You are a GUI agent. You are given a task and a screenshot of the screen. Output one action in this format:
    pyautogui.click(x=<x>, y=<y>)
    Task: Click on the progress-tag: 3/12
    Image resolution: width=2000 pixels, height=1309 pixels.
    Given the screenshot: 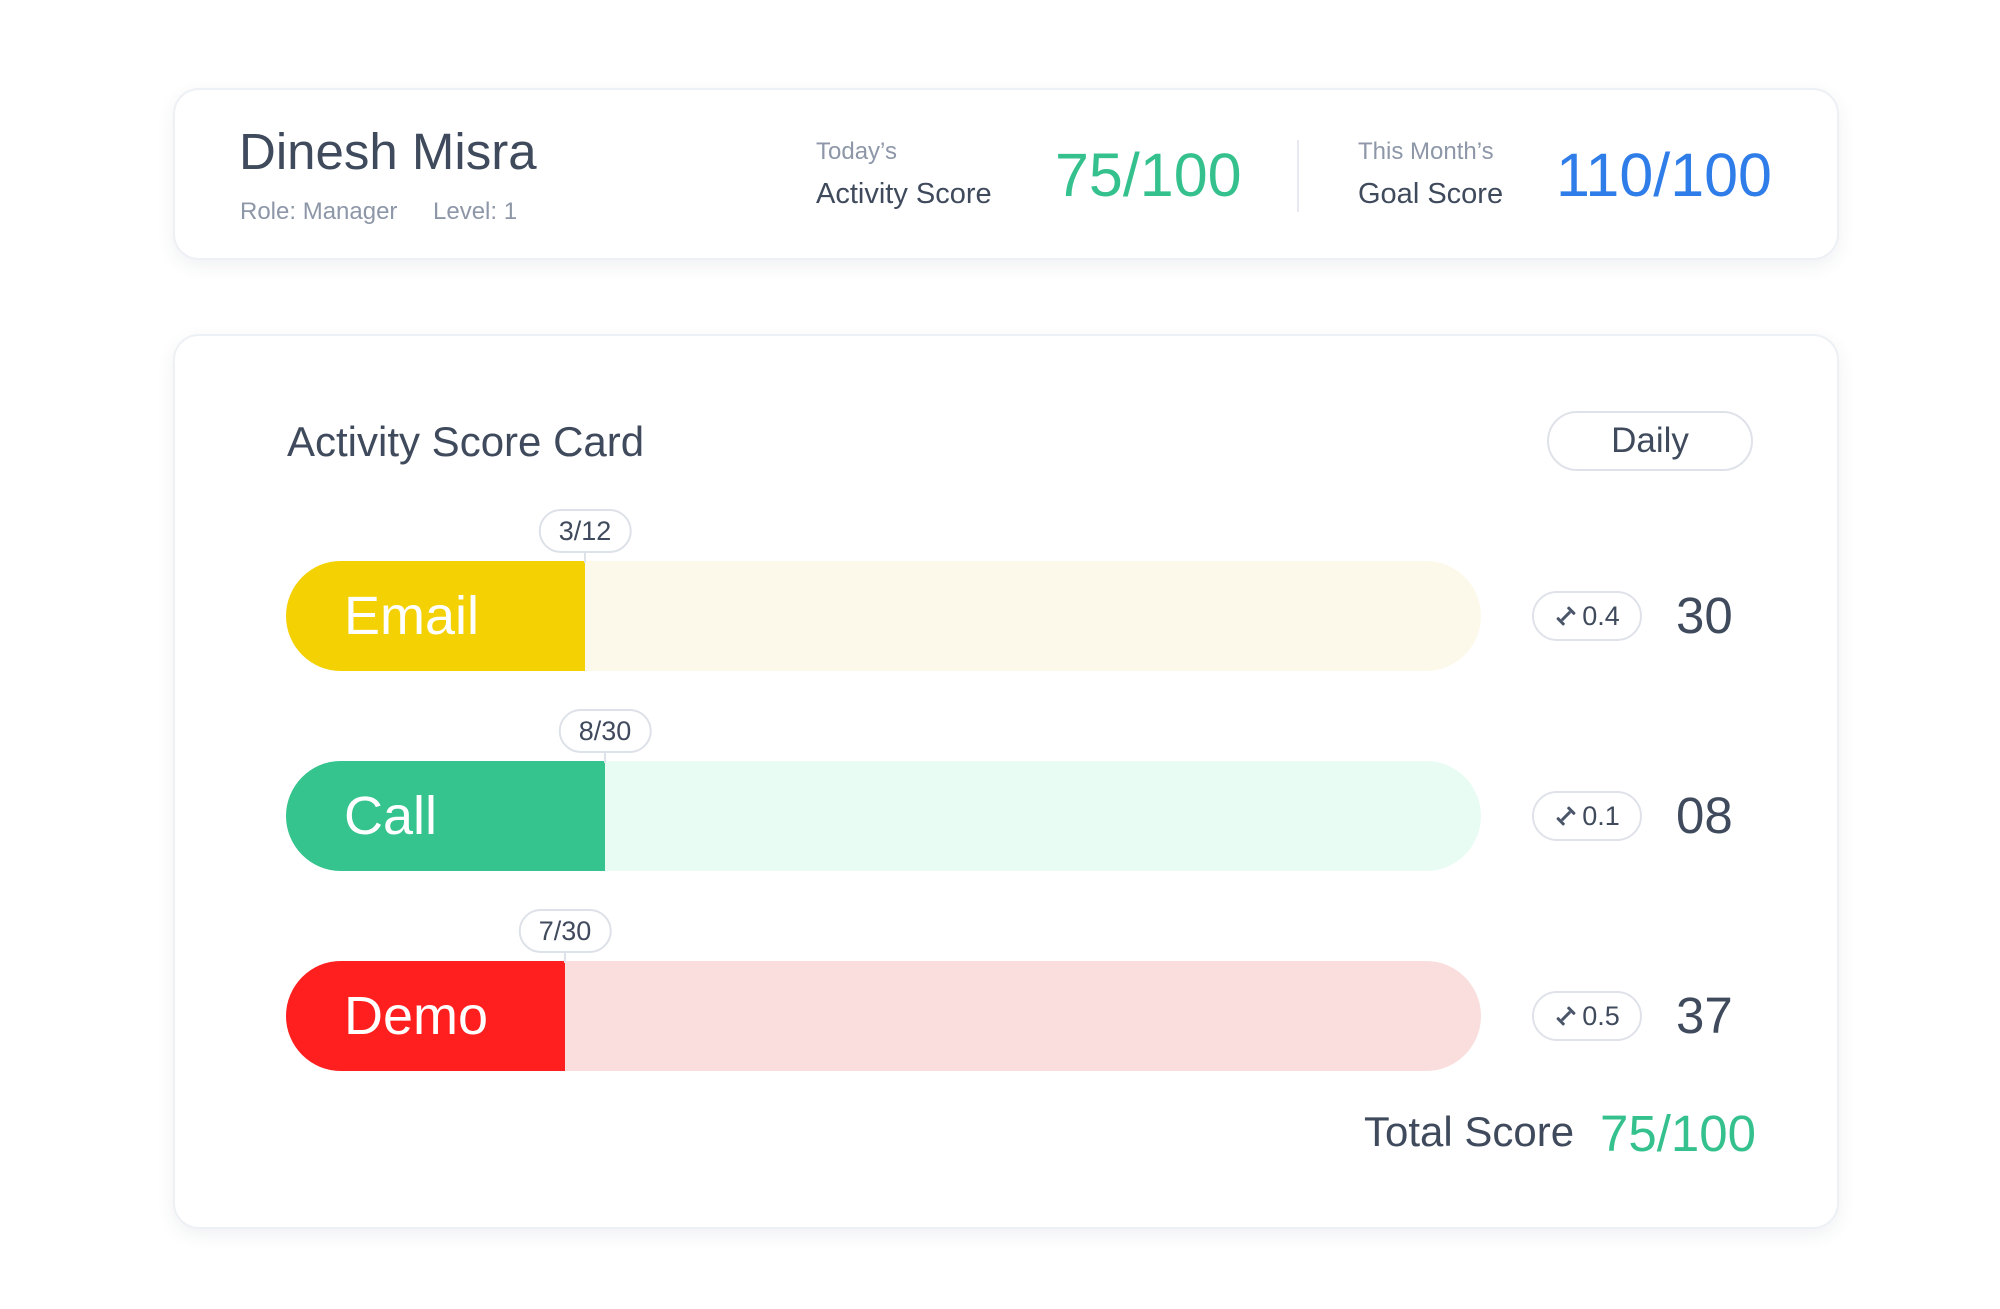 What is the action you would take?
    pyautogui.click(x=585, y=531)
    